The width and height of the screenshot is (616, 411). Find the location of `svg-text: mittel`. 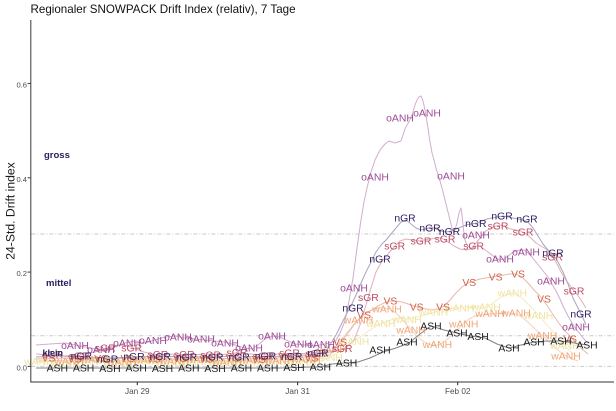

svg-text: mittel is located at coordinates (58, 283).